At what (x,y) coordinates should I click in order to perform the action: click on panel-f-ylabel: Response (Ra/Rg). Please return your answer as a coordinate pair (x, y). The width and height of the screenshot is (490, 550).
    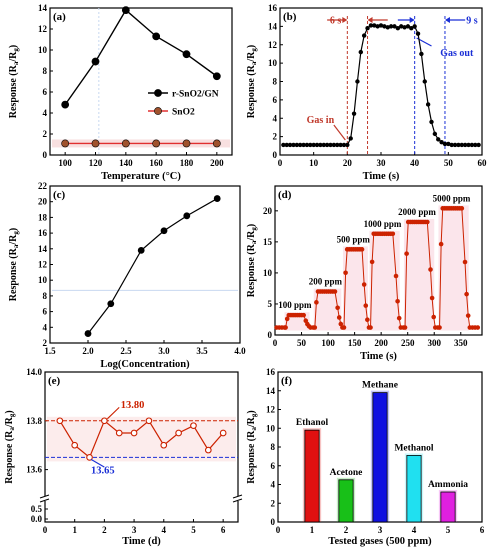
    Looking at the image, I should click on (252, 446).